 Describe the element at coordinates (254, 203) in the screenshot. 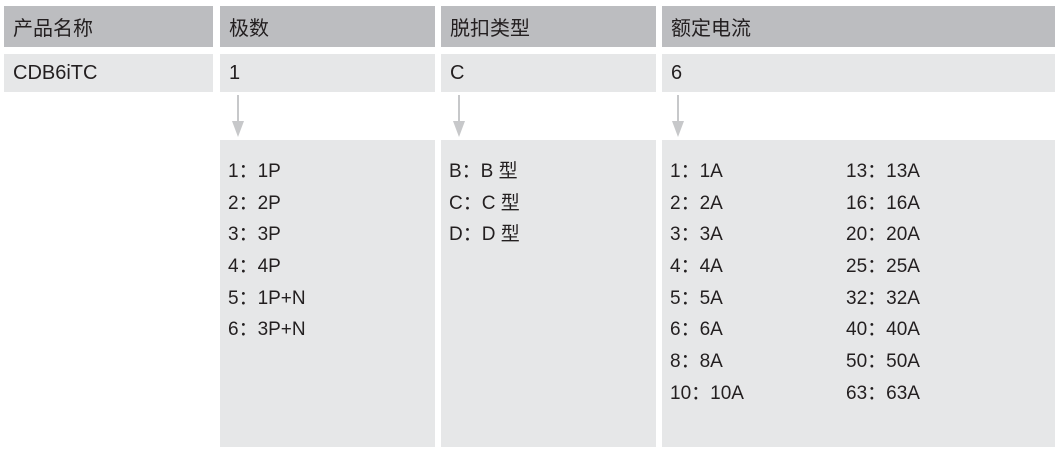

I see `list-item: 2：2P` at that location.